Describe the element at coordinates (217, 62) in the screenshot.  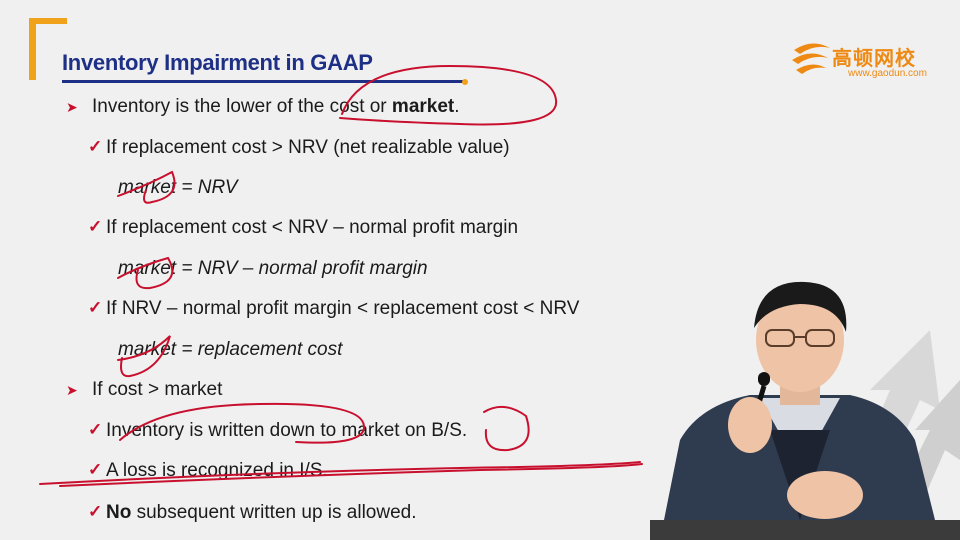
I see `slide-title: Inventory Impairment in GAAP` at that location.